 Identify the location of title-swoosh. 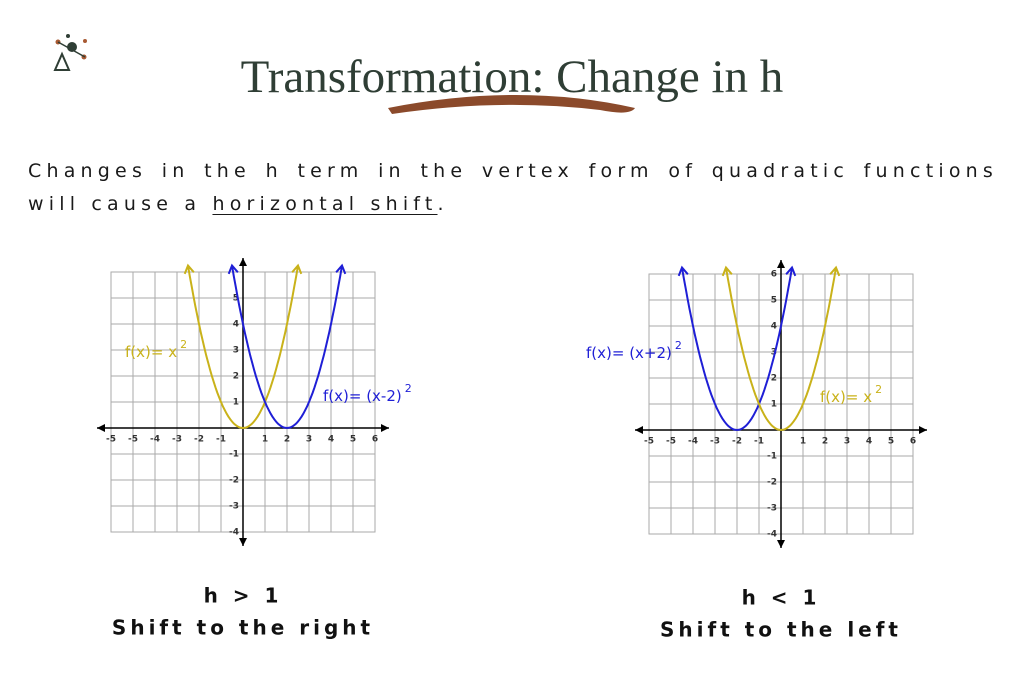
(511, 104).